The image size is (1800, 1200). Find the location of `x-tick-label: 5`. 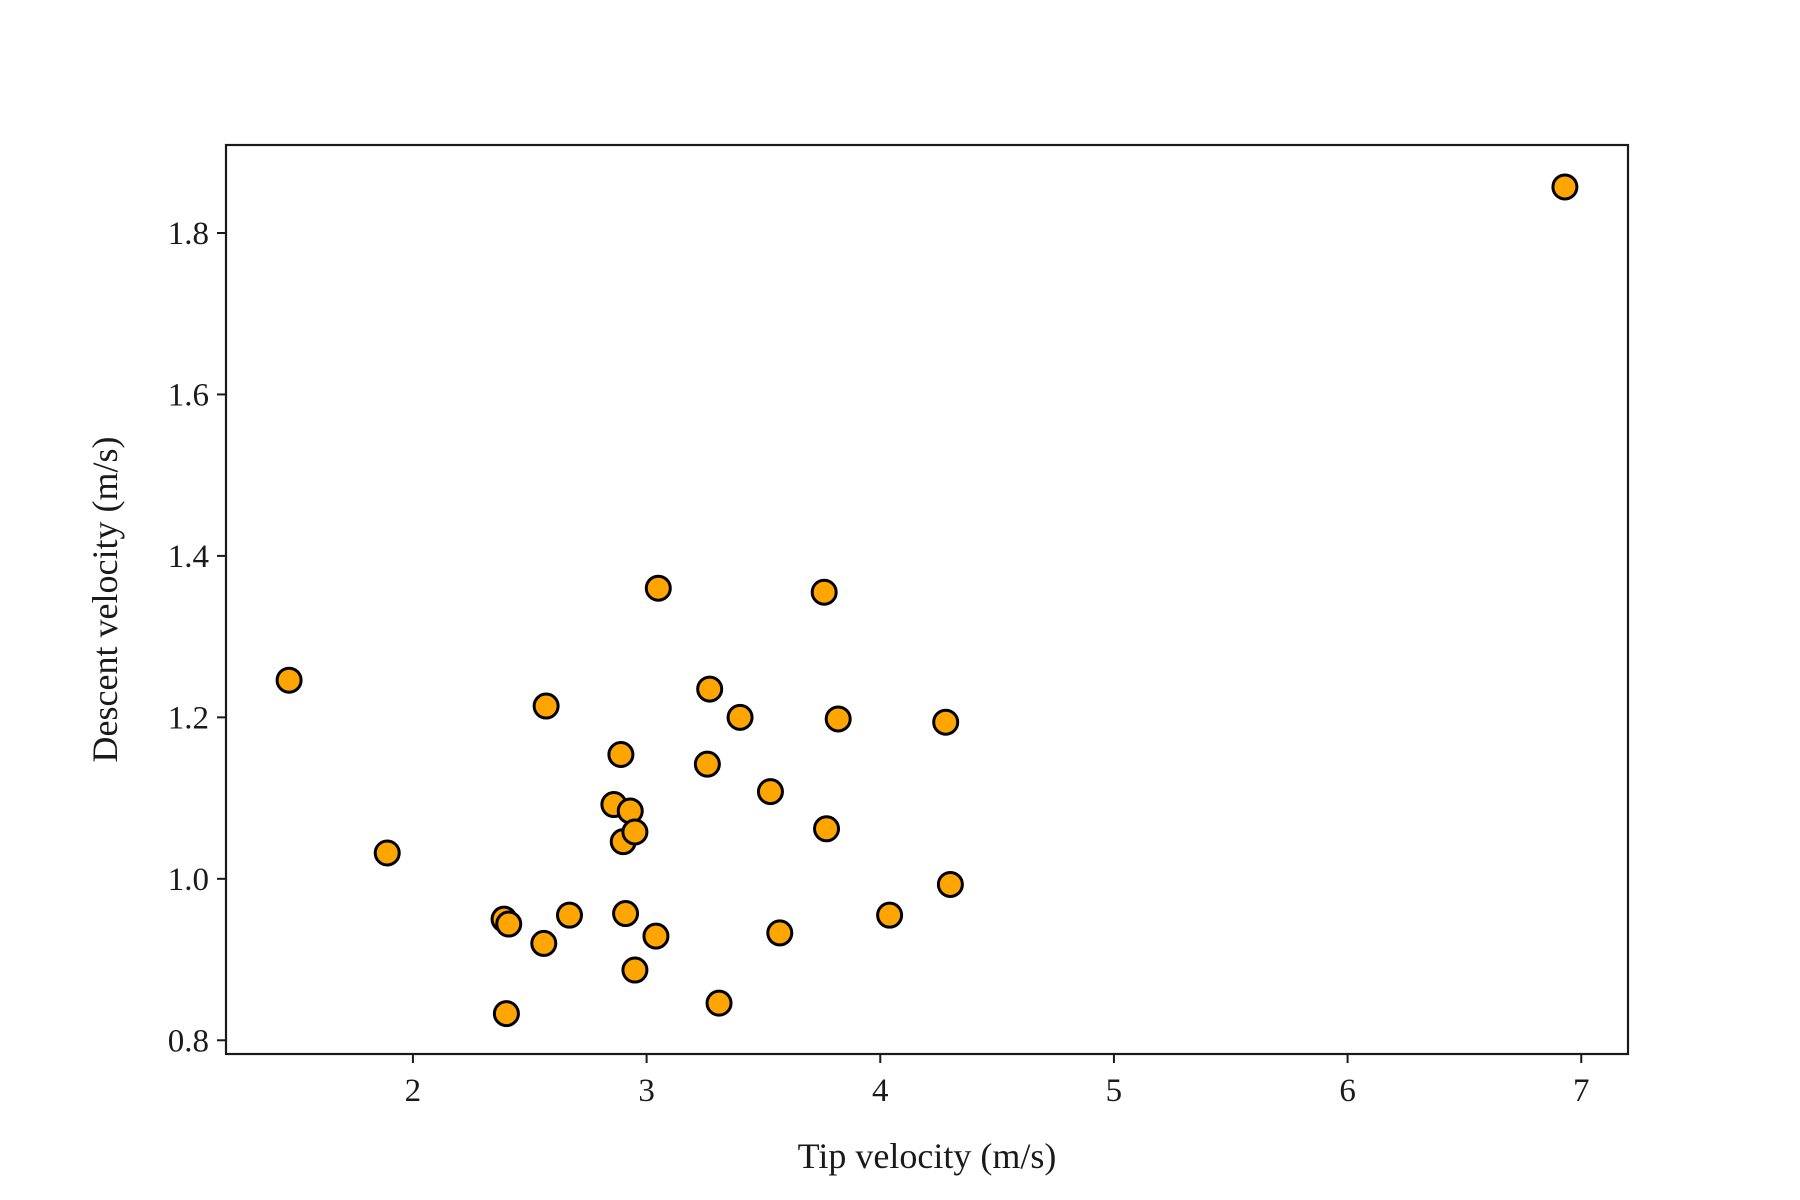

x-tick-label: 5 is located at coordinates (1114, 1091).